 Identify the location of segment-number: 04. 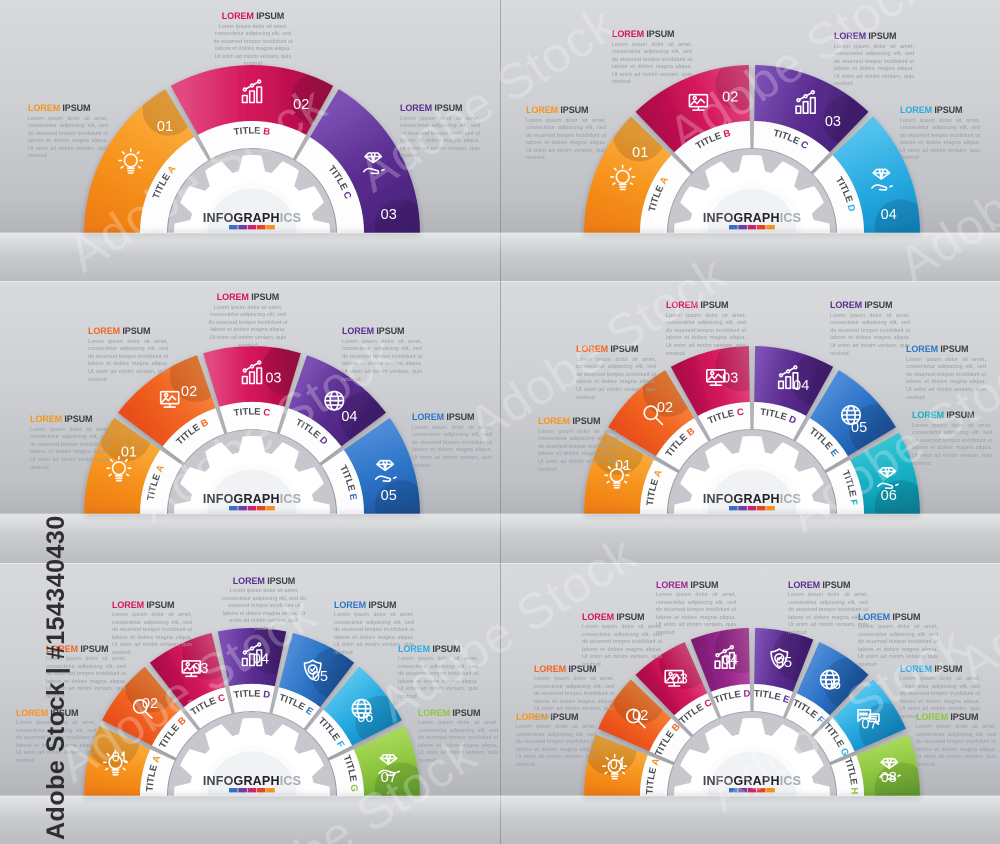
(889, 215).